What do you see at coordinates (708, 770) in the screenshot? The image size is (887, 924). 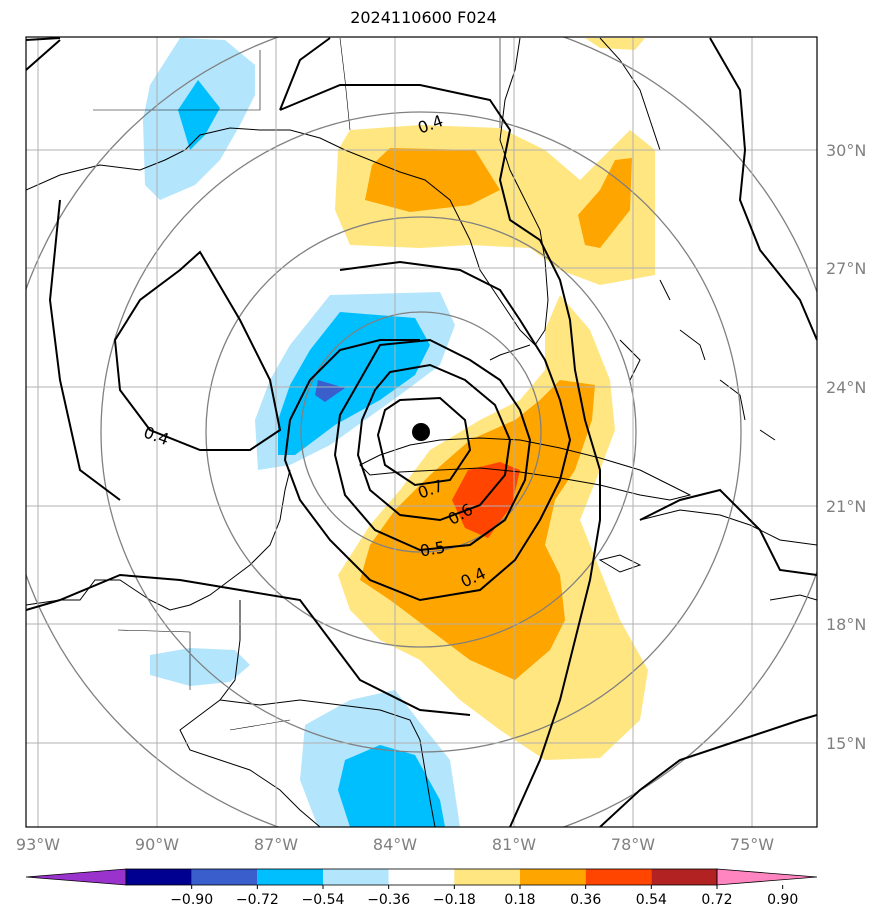 I see `contour-southeast` at bounding box center [708, 770].